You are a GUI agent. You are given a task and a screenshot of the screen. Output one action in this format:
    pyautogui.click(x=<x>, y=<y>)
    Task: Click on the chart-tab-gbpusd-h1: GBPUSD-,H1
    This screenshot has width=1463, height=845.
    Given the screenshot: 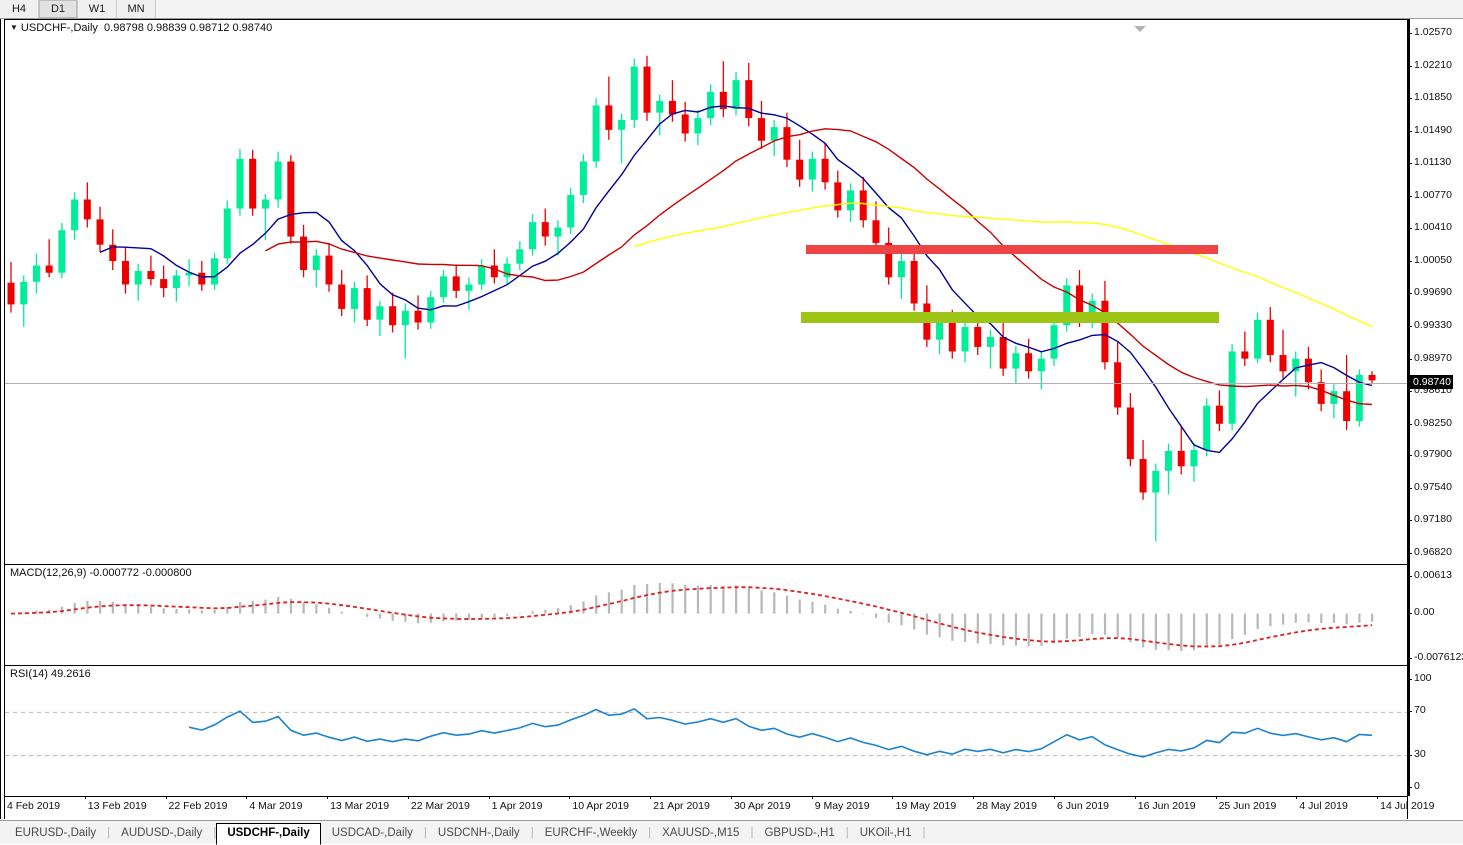 What is the action you would take?
    pyautogui.click(x=799, y=833)
    